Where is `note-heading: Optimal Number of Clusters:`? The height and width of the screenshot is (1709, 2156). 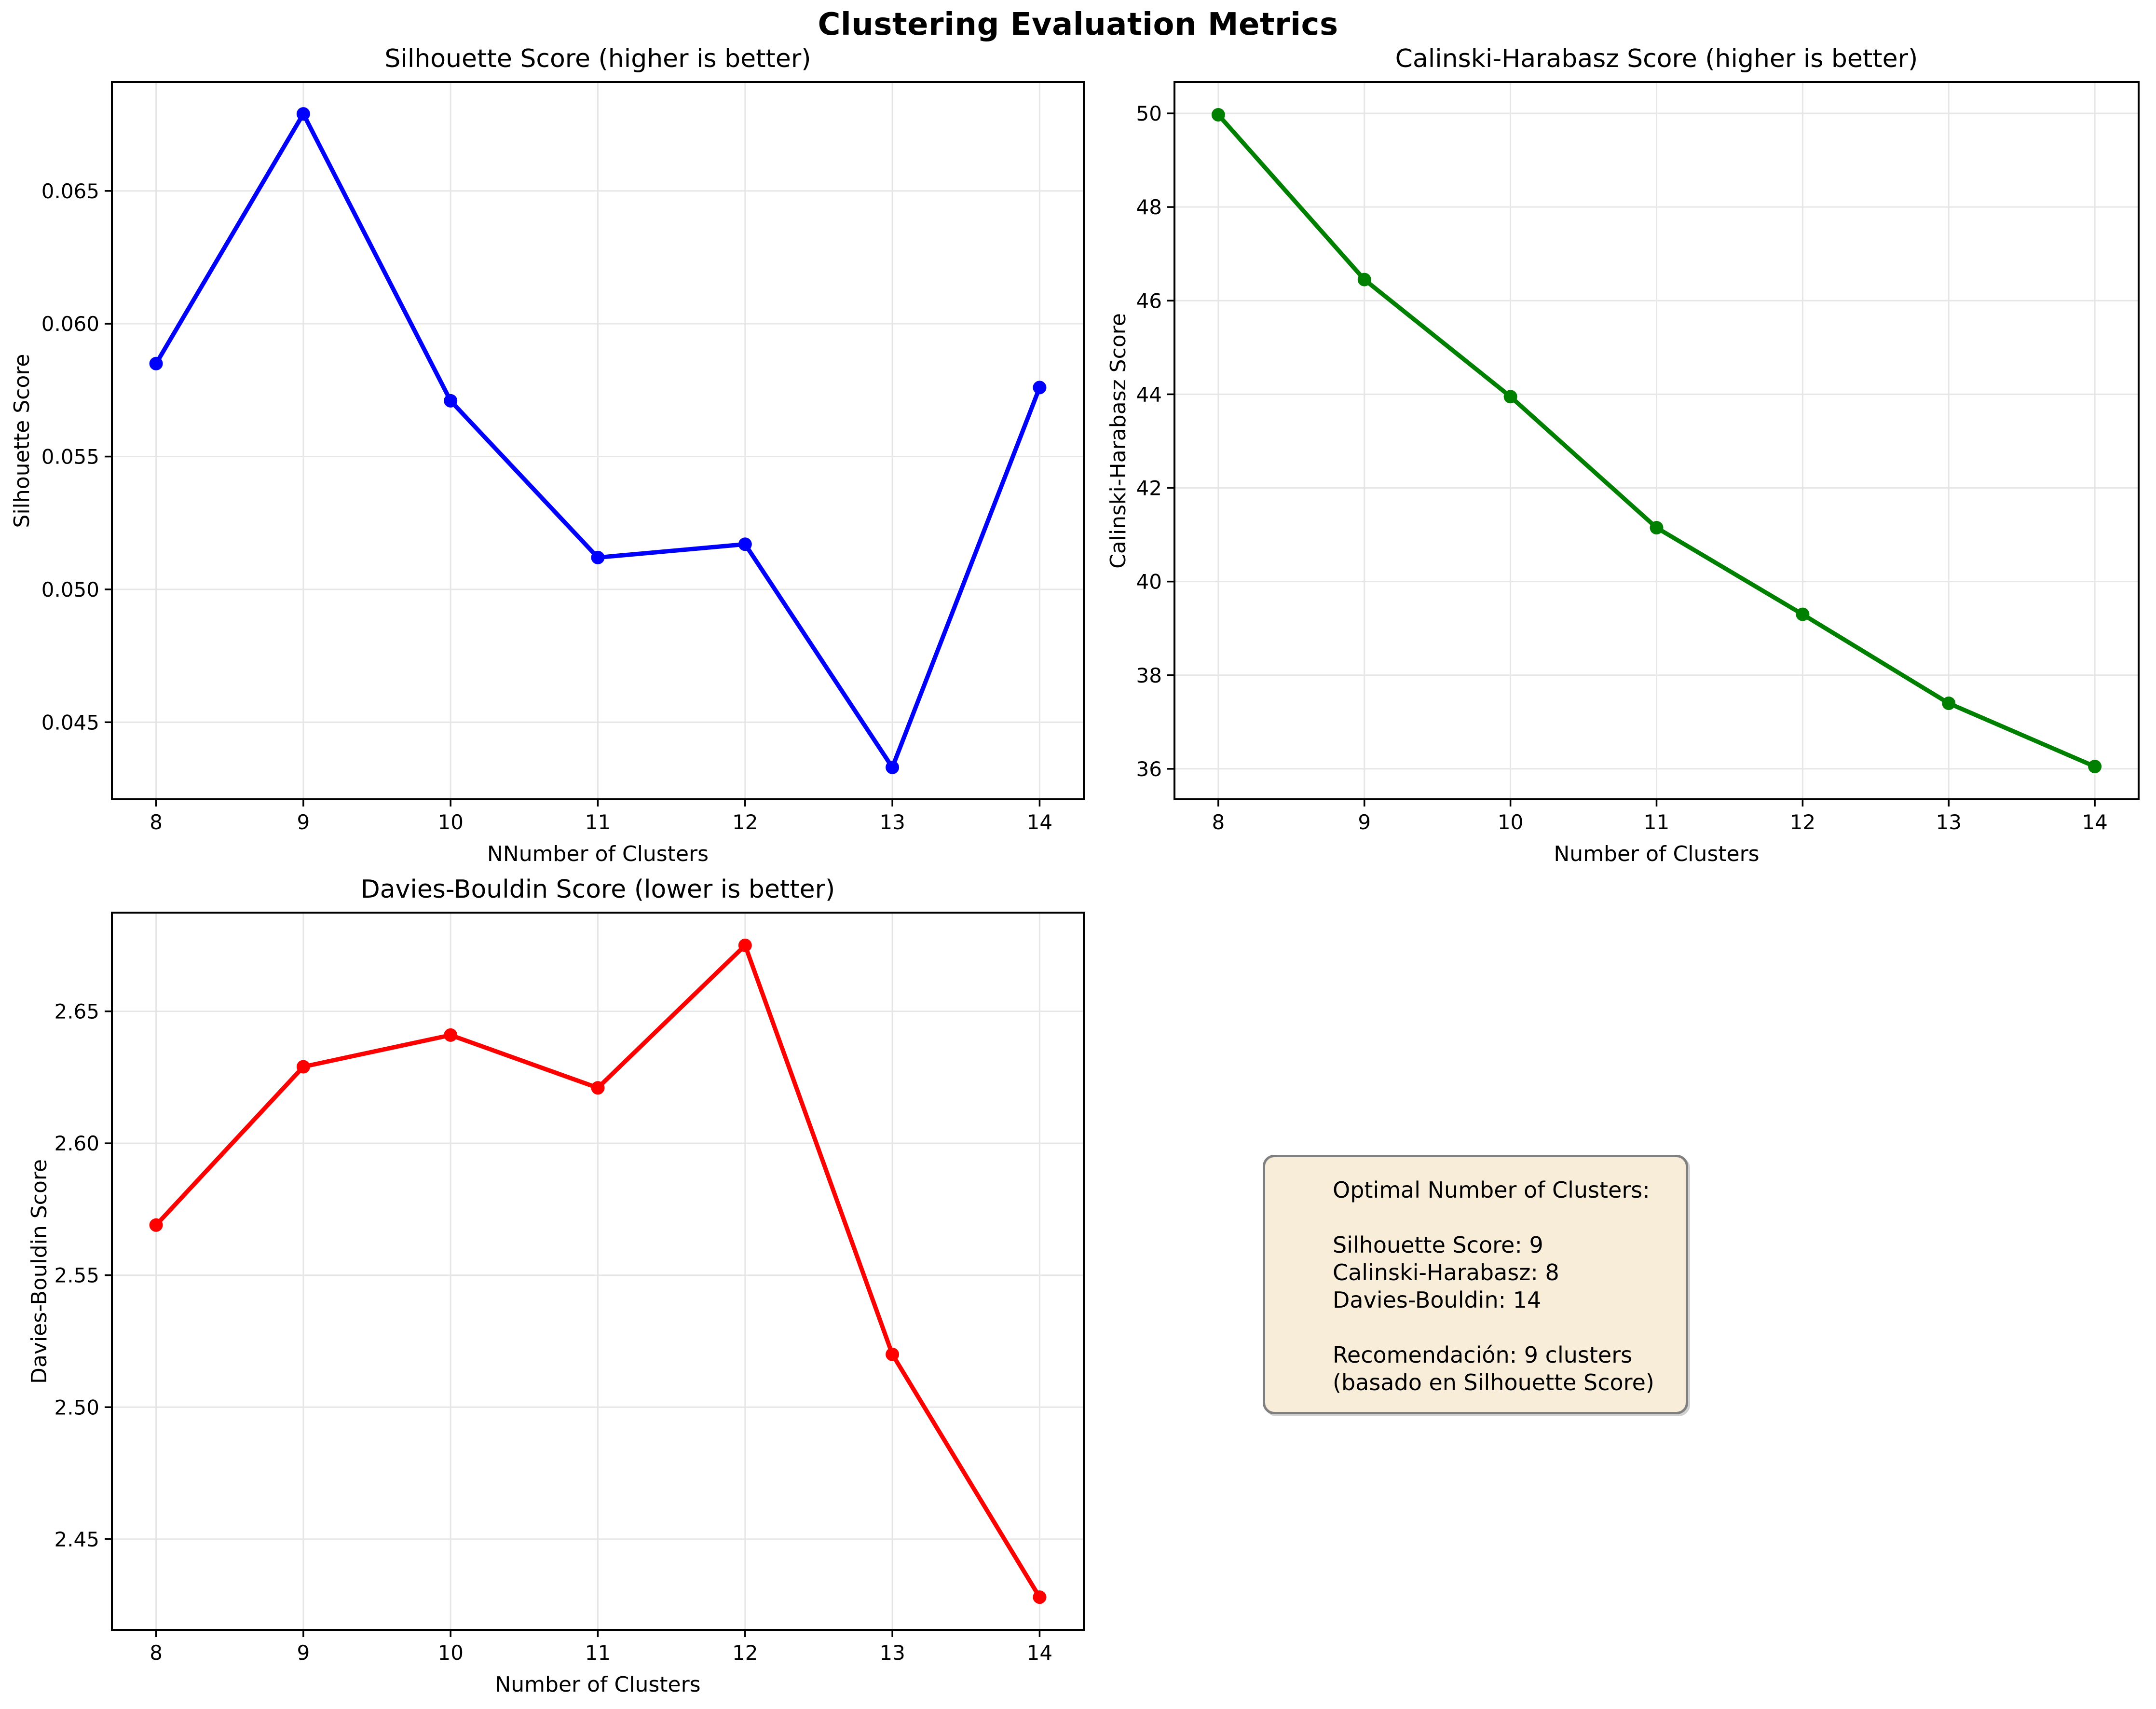 note-heading: Optimal Number of Clusters: is located at coordinates (1491, 1190).